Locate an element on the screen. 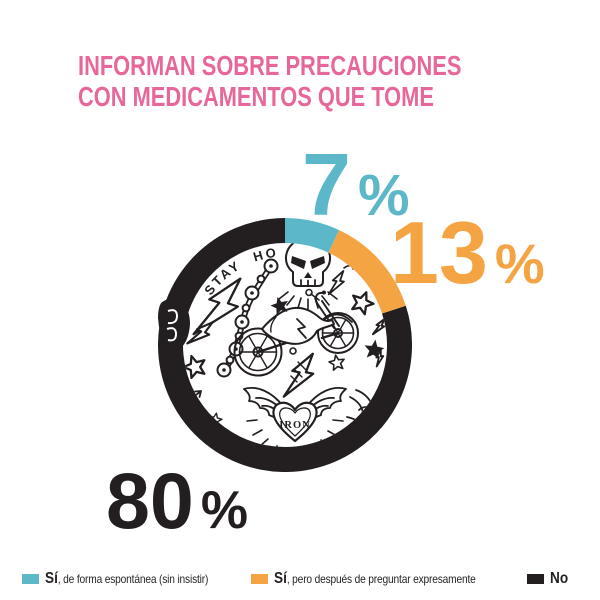  legend-swatch-black is located at coordinates (535, 579).